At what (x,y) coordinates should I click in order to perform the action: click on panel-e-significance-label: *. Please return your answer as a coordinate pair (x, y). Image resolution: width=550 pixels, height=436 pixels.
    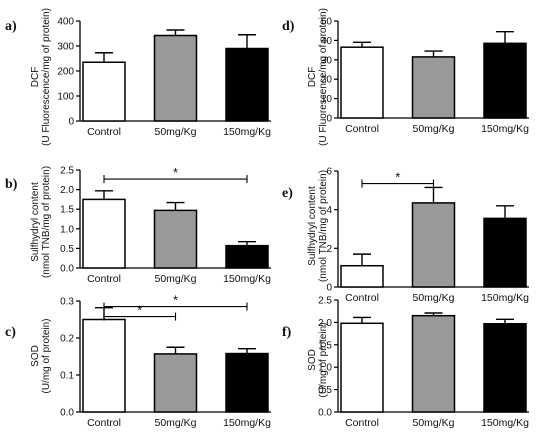
    Looking at the image, I should click on (397, 177).